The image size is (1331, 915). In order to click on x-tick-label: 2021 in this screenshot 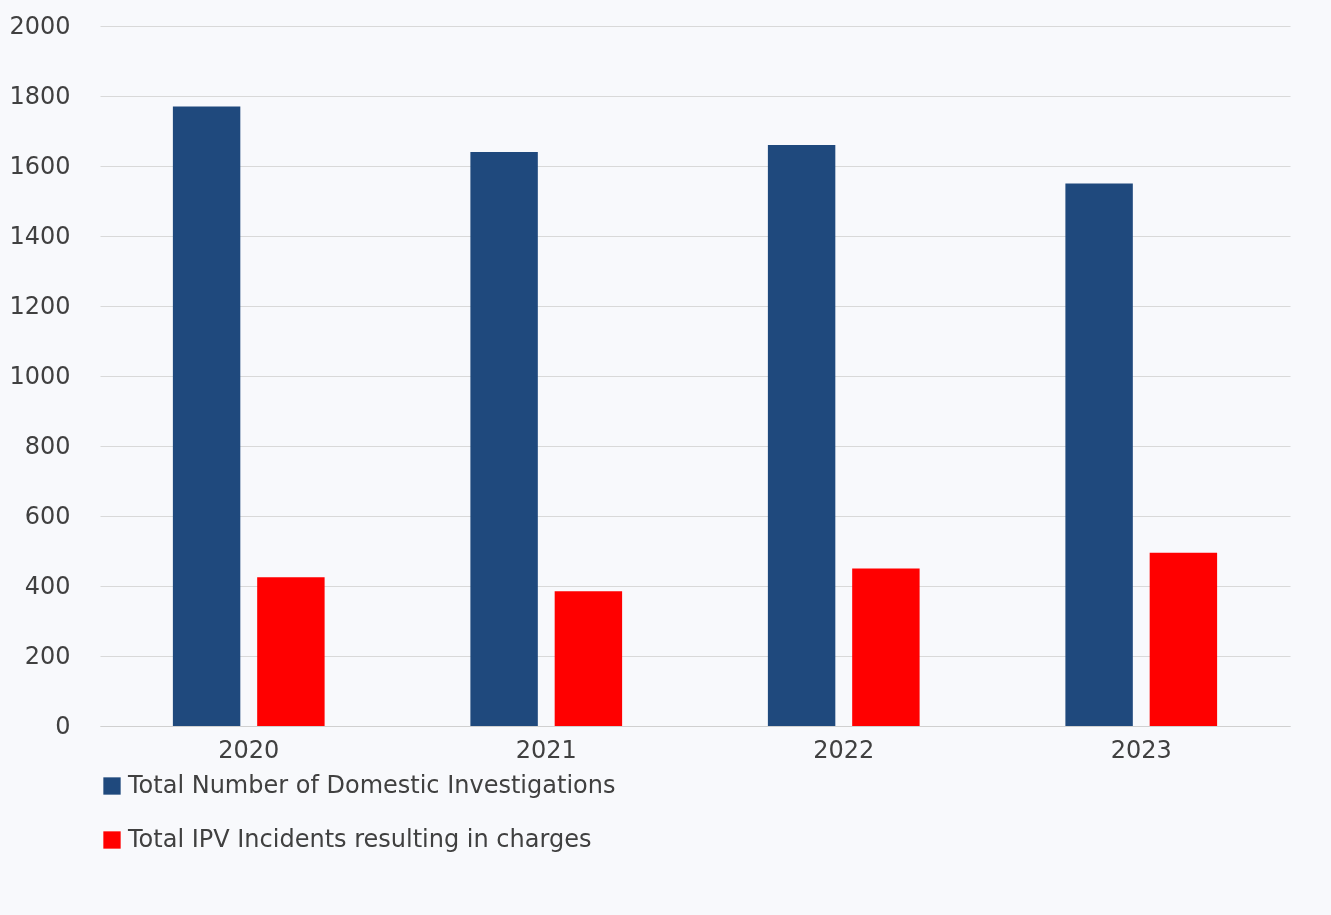, I will do `click(546, 749)`.